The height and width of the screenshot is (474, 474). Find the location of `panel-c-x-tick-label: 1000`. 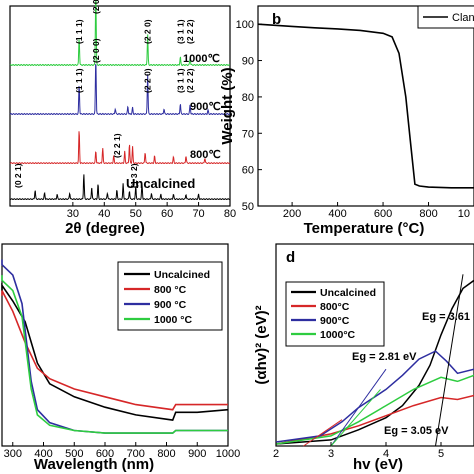

panel-c-x-tick-label: 1000 is located at coordinates (228, 454).